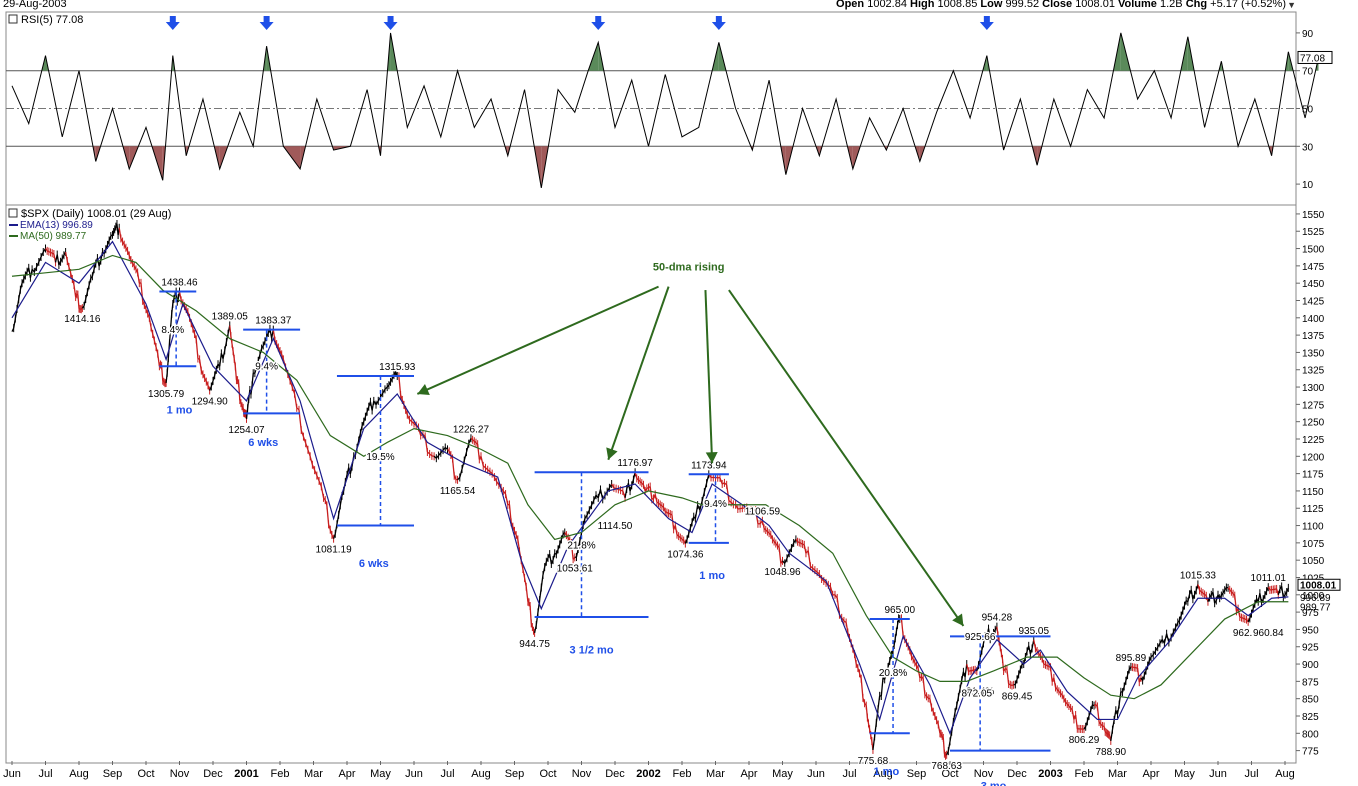 The width and height of the screenshot is (1358, 786). What do you see at coordinates (1313, 319) in the screenshot?
I see `price-ytick-label: 1400` at bounding box center [1313, 319].